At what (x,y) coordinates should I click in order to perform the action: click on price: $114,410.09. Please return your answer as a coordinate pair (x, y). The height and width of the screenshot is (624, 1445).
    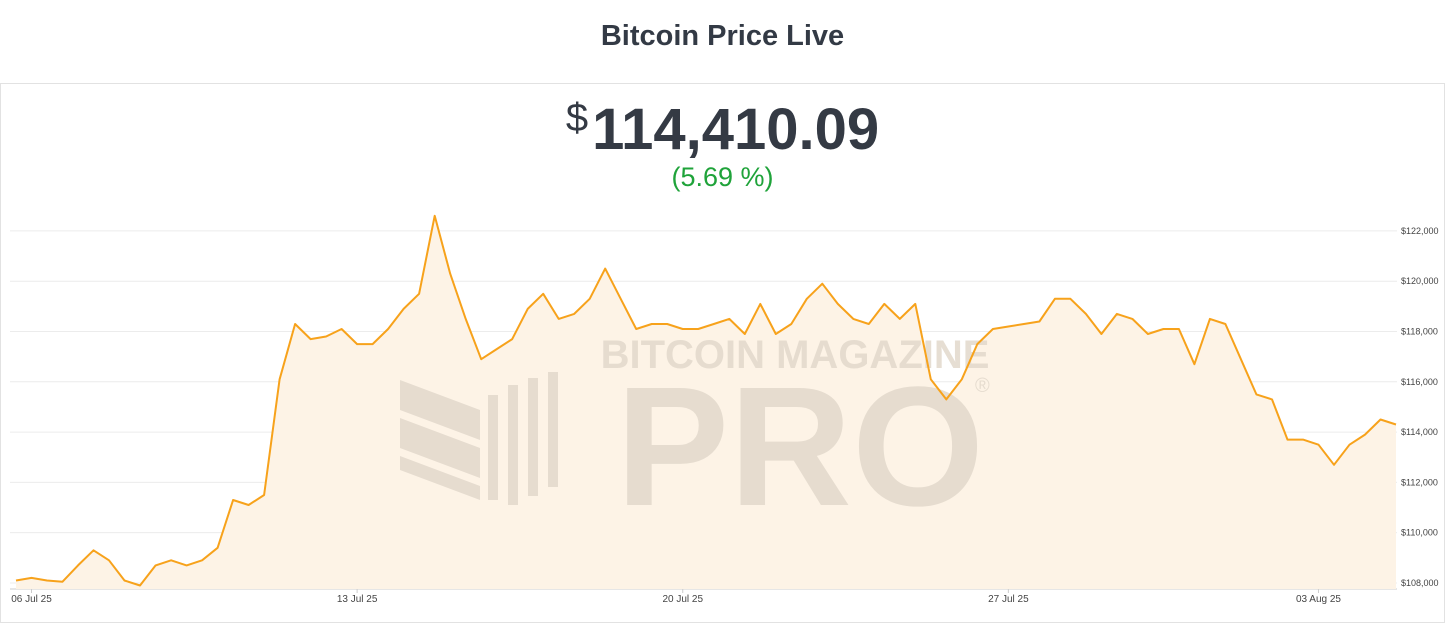
    Looking at the image, I should click on (722, 129).